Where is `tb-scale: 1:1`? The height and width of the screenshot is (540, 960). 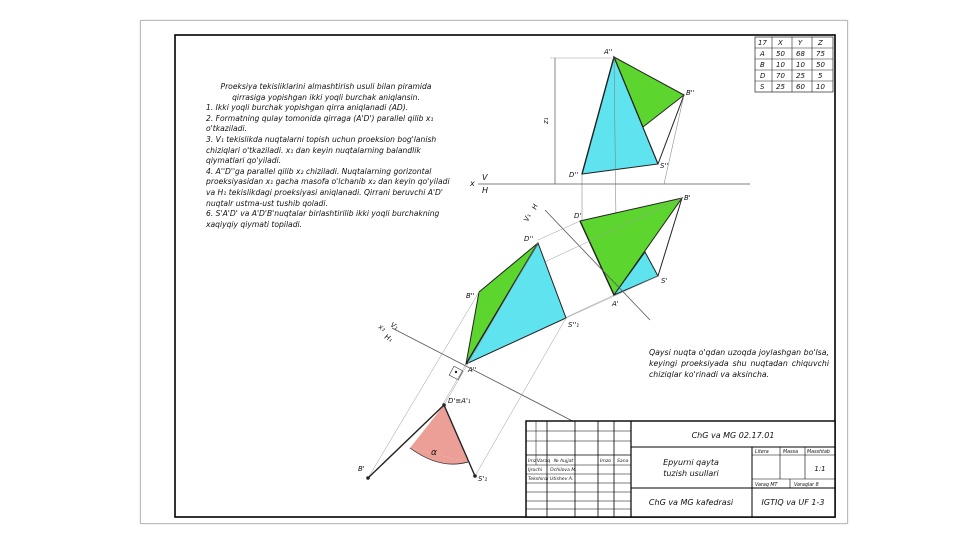 tb-scale: 1:1 is located at coordinates (819, 469).